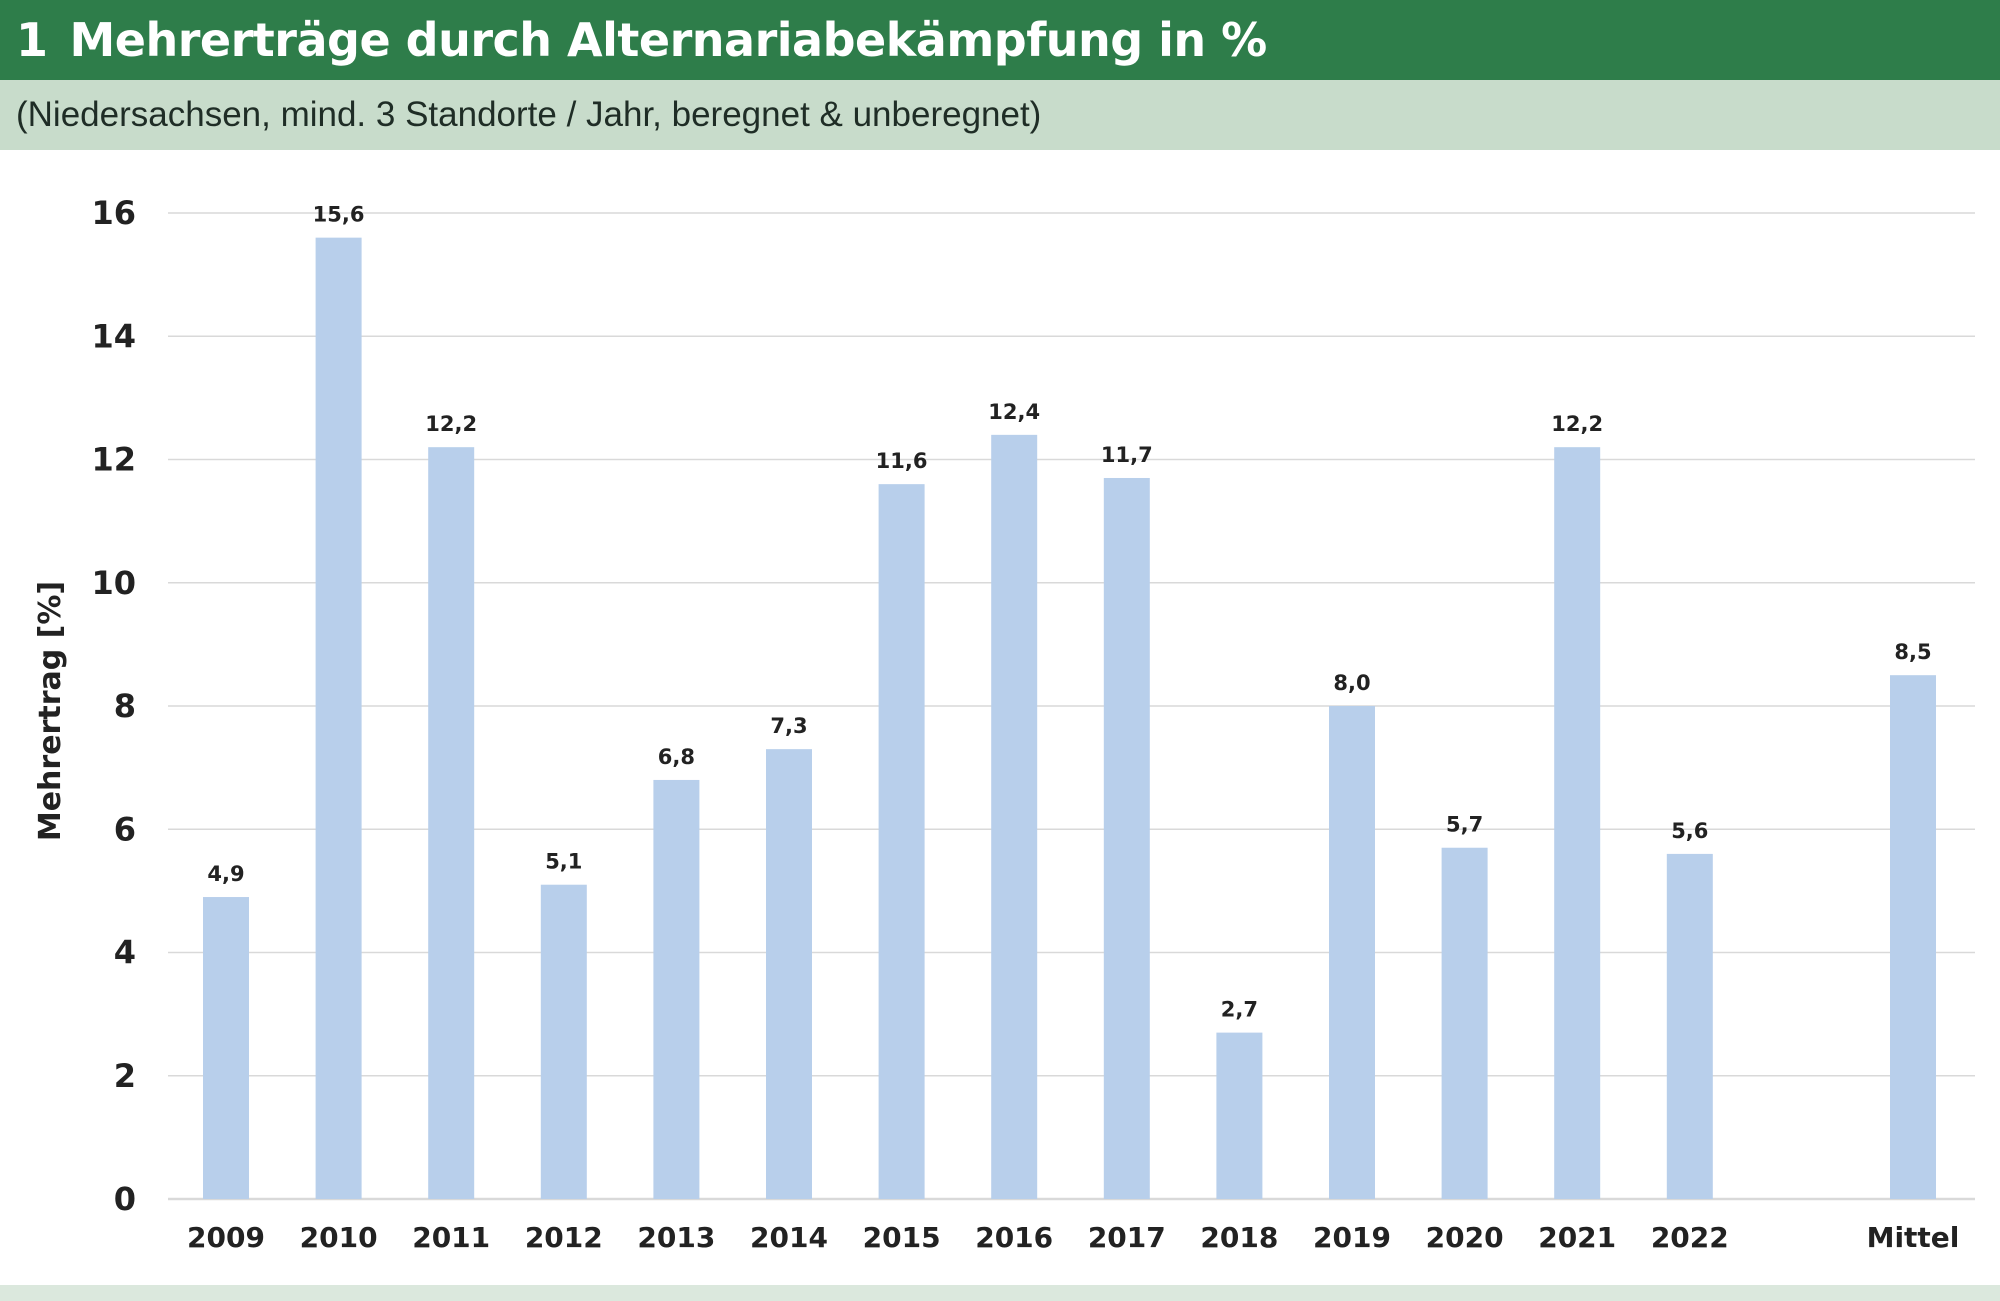 The width and height of the screenshot is (2000, 1301). I want to click on bar-value-label: 11,6, so click(902, 461).